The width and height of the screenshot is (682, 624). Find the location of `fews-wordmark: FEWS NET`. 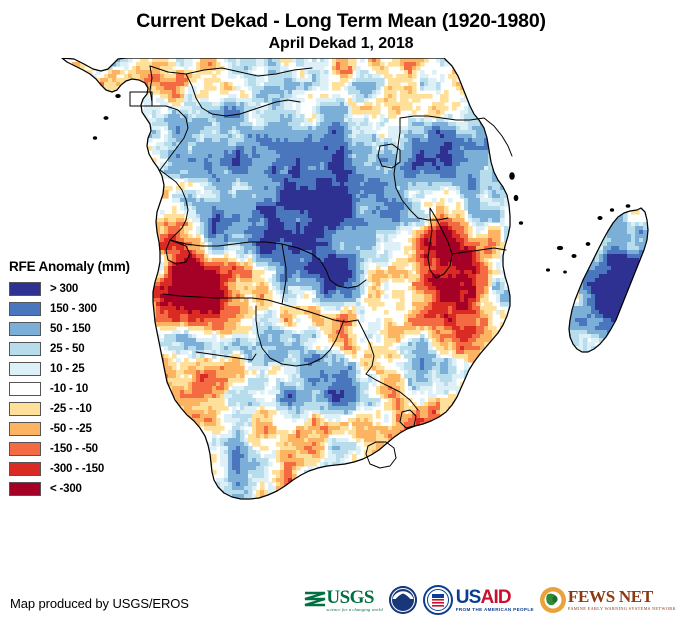

fews-wordmark: FEWS NET is located at coordinates (610, 596).